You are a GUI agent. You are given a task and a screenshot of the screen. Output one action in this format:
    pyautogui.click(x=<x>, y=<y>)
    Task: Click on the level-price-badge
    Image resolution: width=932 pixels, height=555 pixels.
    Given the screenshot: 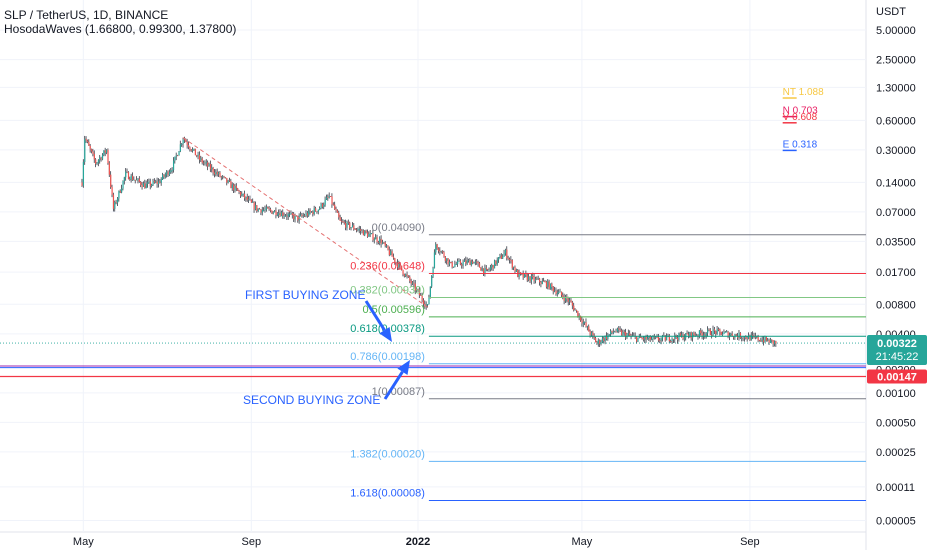 What is the action you would take?
    pyautogui.click(x=897, y=376)
    